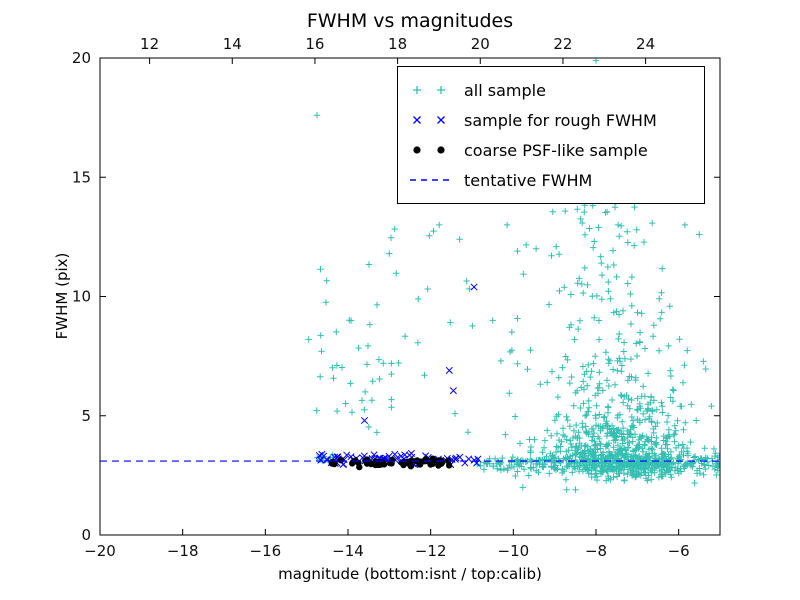 The height and width of the screenshot is (600, 800). Describe the element at coordinates (429, 90) in the screenshot. I see `plus-marker-icon` at that location.